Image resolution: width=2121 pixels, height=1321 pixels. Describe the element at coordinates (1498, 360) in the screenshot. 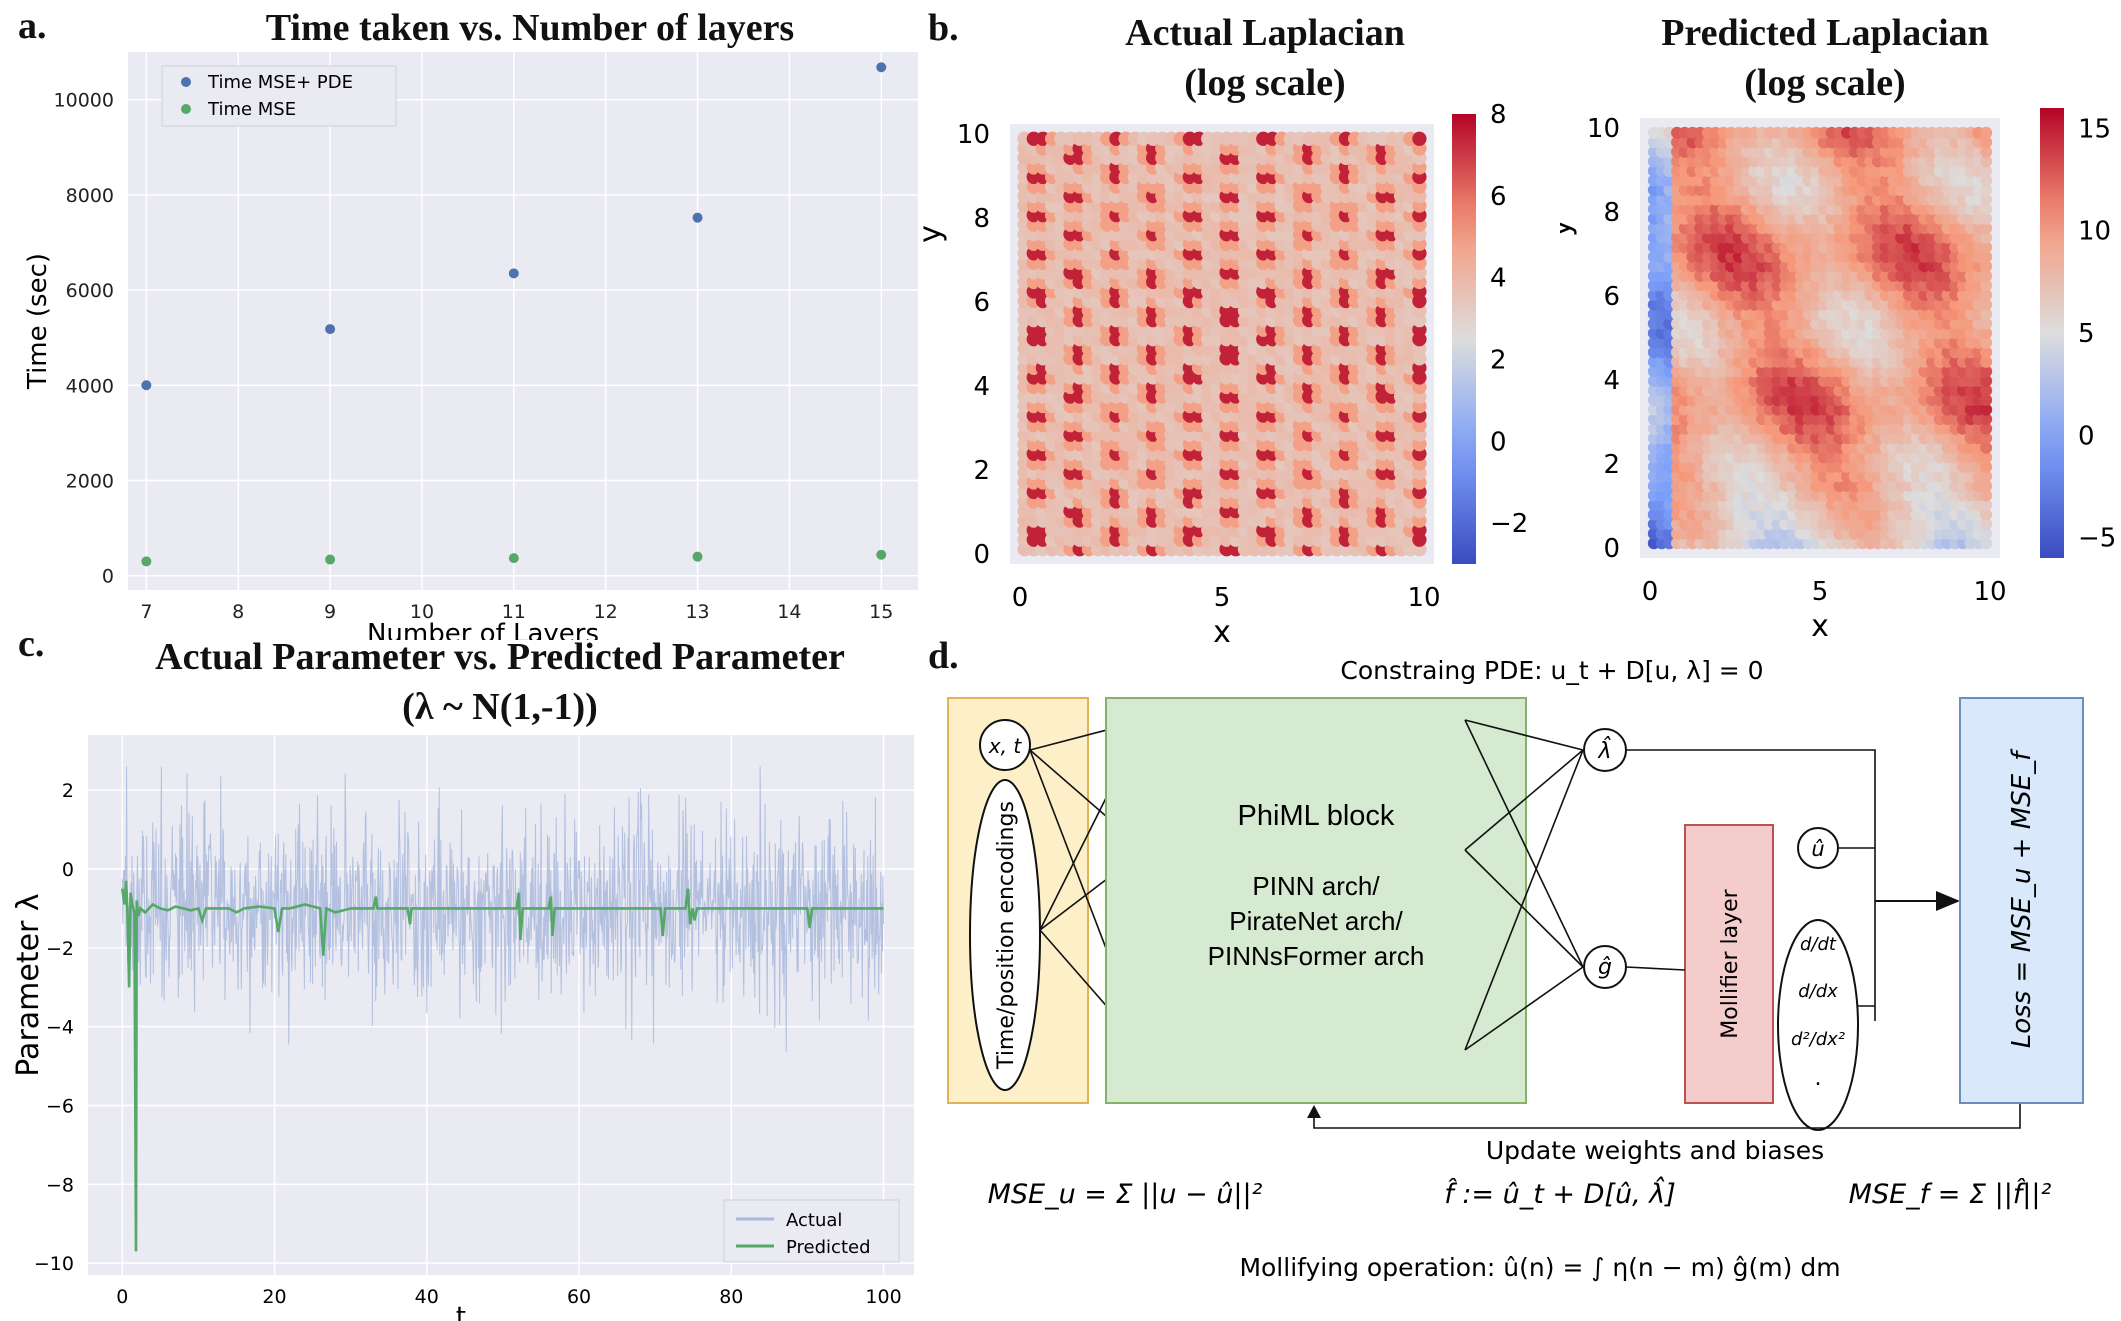

I see `colorbar-tick-label: 2` at that location.